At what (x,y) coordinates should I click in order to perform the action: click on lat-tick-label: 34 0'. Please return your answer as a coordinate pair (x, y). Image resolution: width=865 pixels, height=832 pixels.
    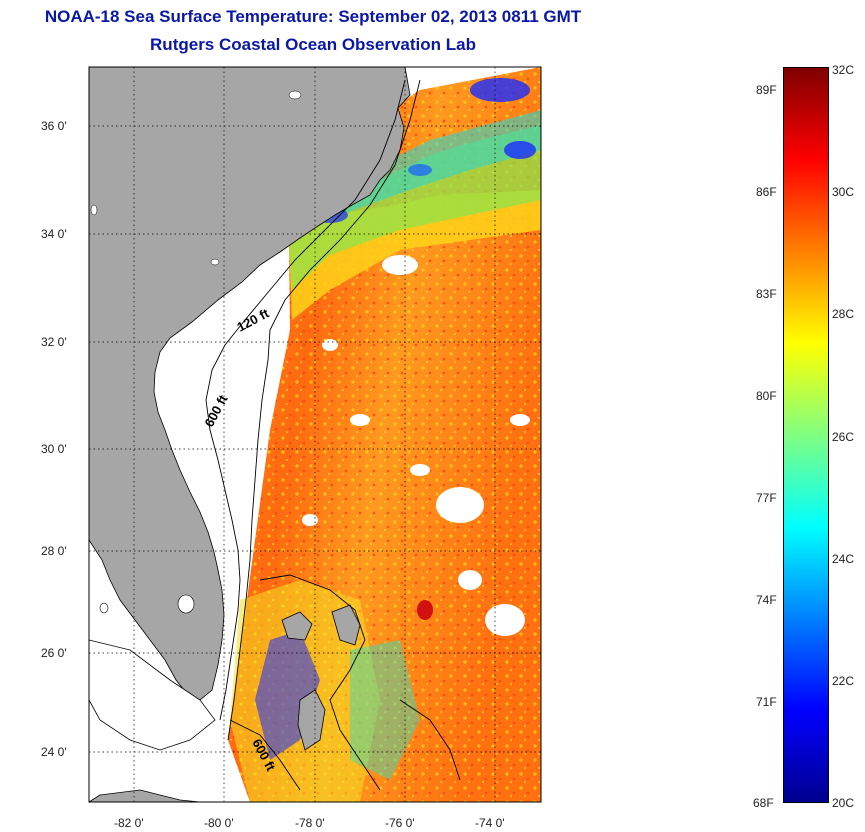
    Looking at the image, I should click on (54, 234).